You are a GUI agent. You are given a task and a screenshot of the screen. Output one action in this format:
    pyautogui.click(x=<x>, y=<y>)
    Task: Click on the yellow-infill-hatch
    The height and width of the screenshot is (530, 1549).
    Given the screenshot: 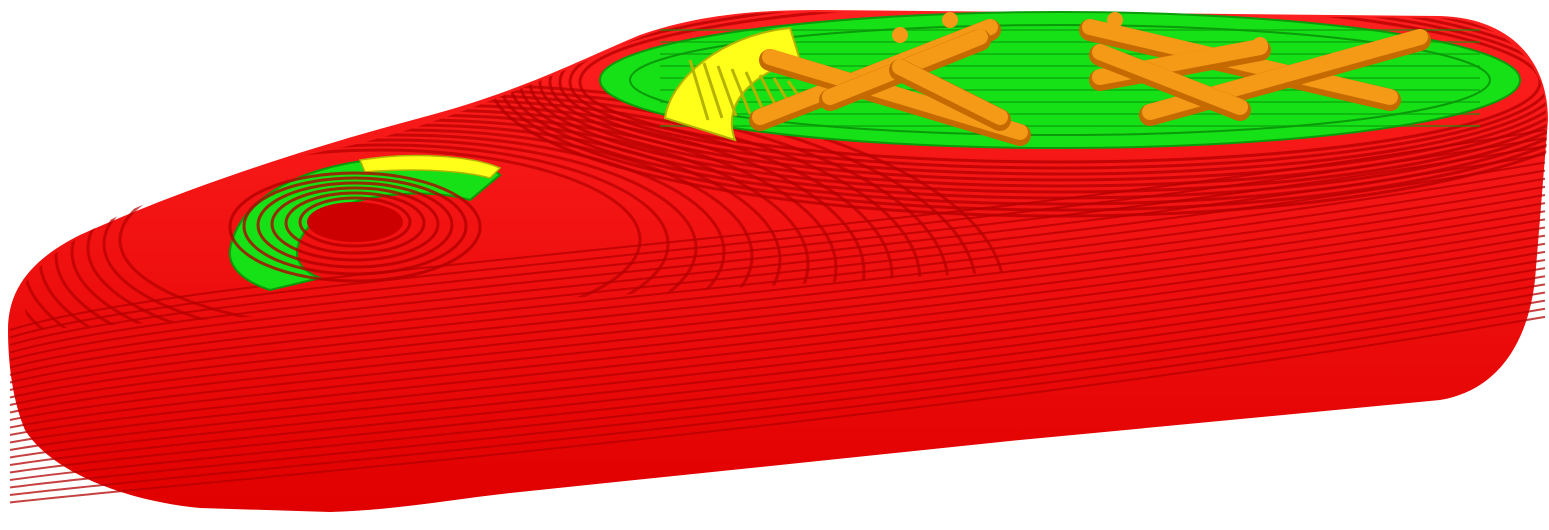 What is the action you would take?
    pyautogui.click(x=748, y=90)
    